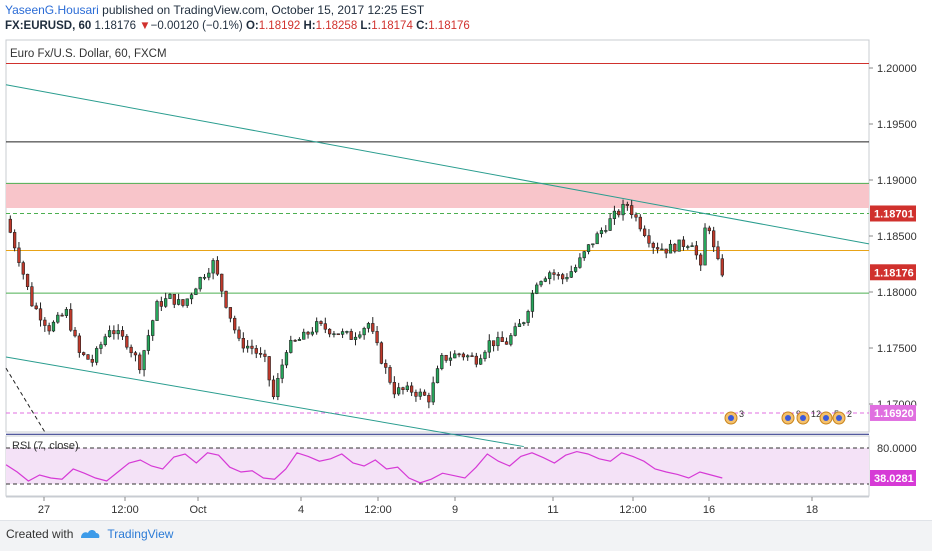 This screenshot has width=932, height=551. I want to click on event-flag: 3, so click(734, 417).